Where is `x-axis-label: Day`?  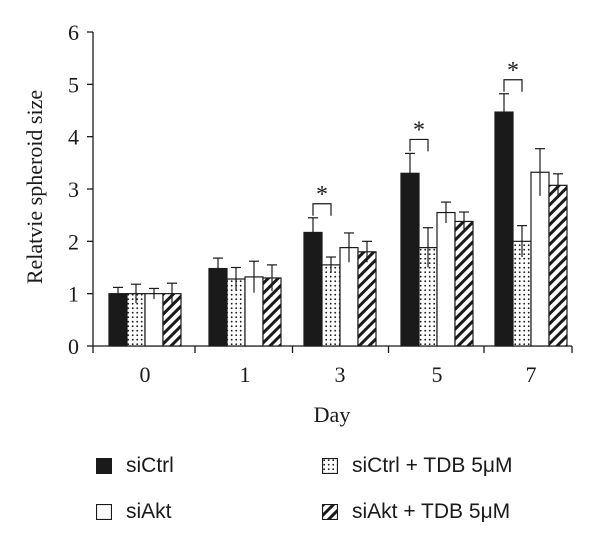
x-axis-label: Day is located at coordinates (332, 414).